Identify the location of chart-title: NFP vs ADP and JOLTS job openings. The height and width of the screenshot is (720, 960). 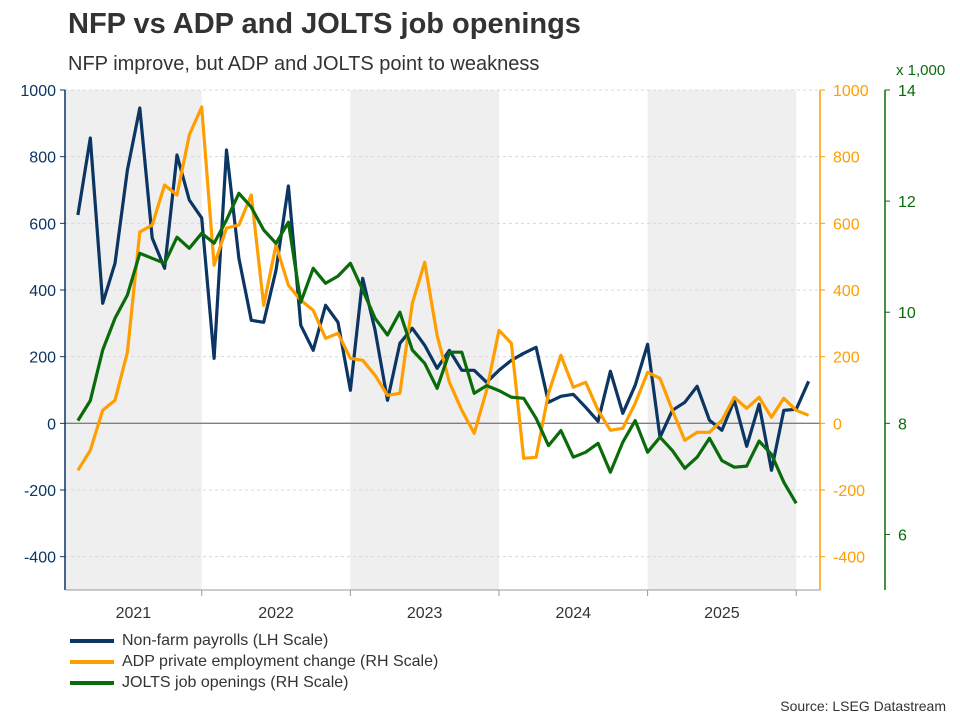
(324, 24).